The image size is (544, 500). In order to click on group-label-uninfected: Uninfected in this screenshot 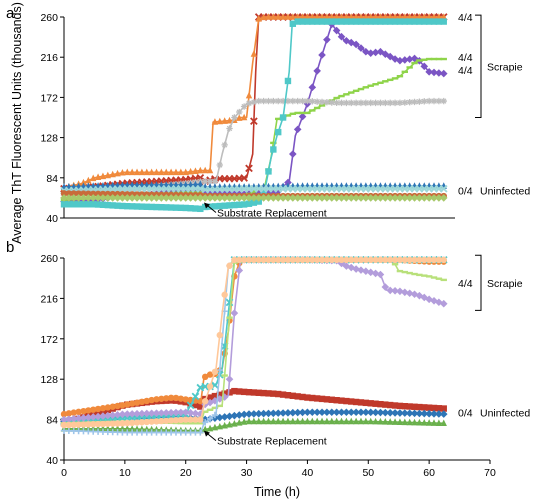, I will do `click(505, 413)`.